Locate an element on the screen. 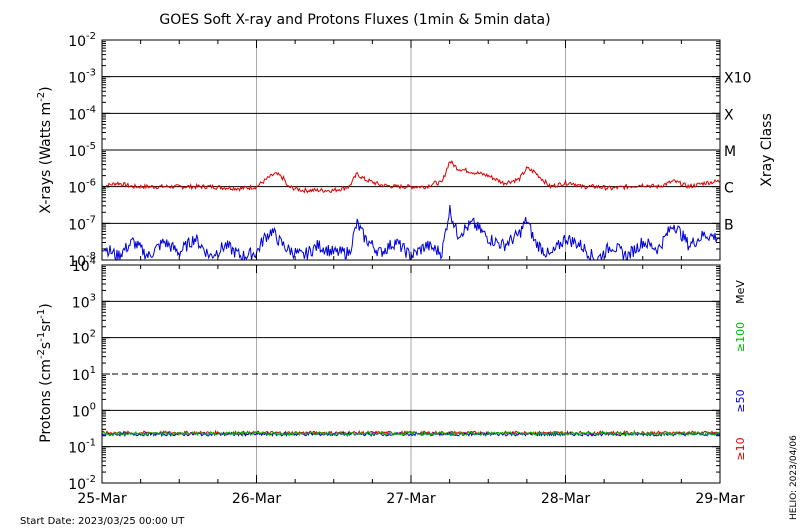  xray-long-series is located at coordinates (411, 177).